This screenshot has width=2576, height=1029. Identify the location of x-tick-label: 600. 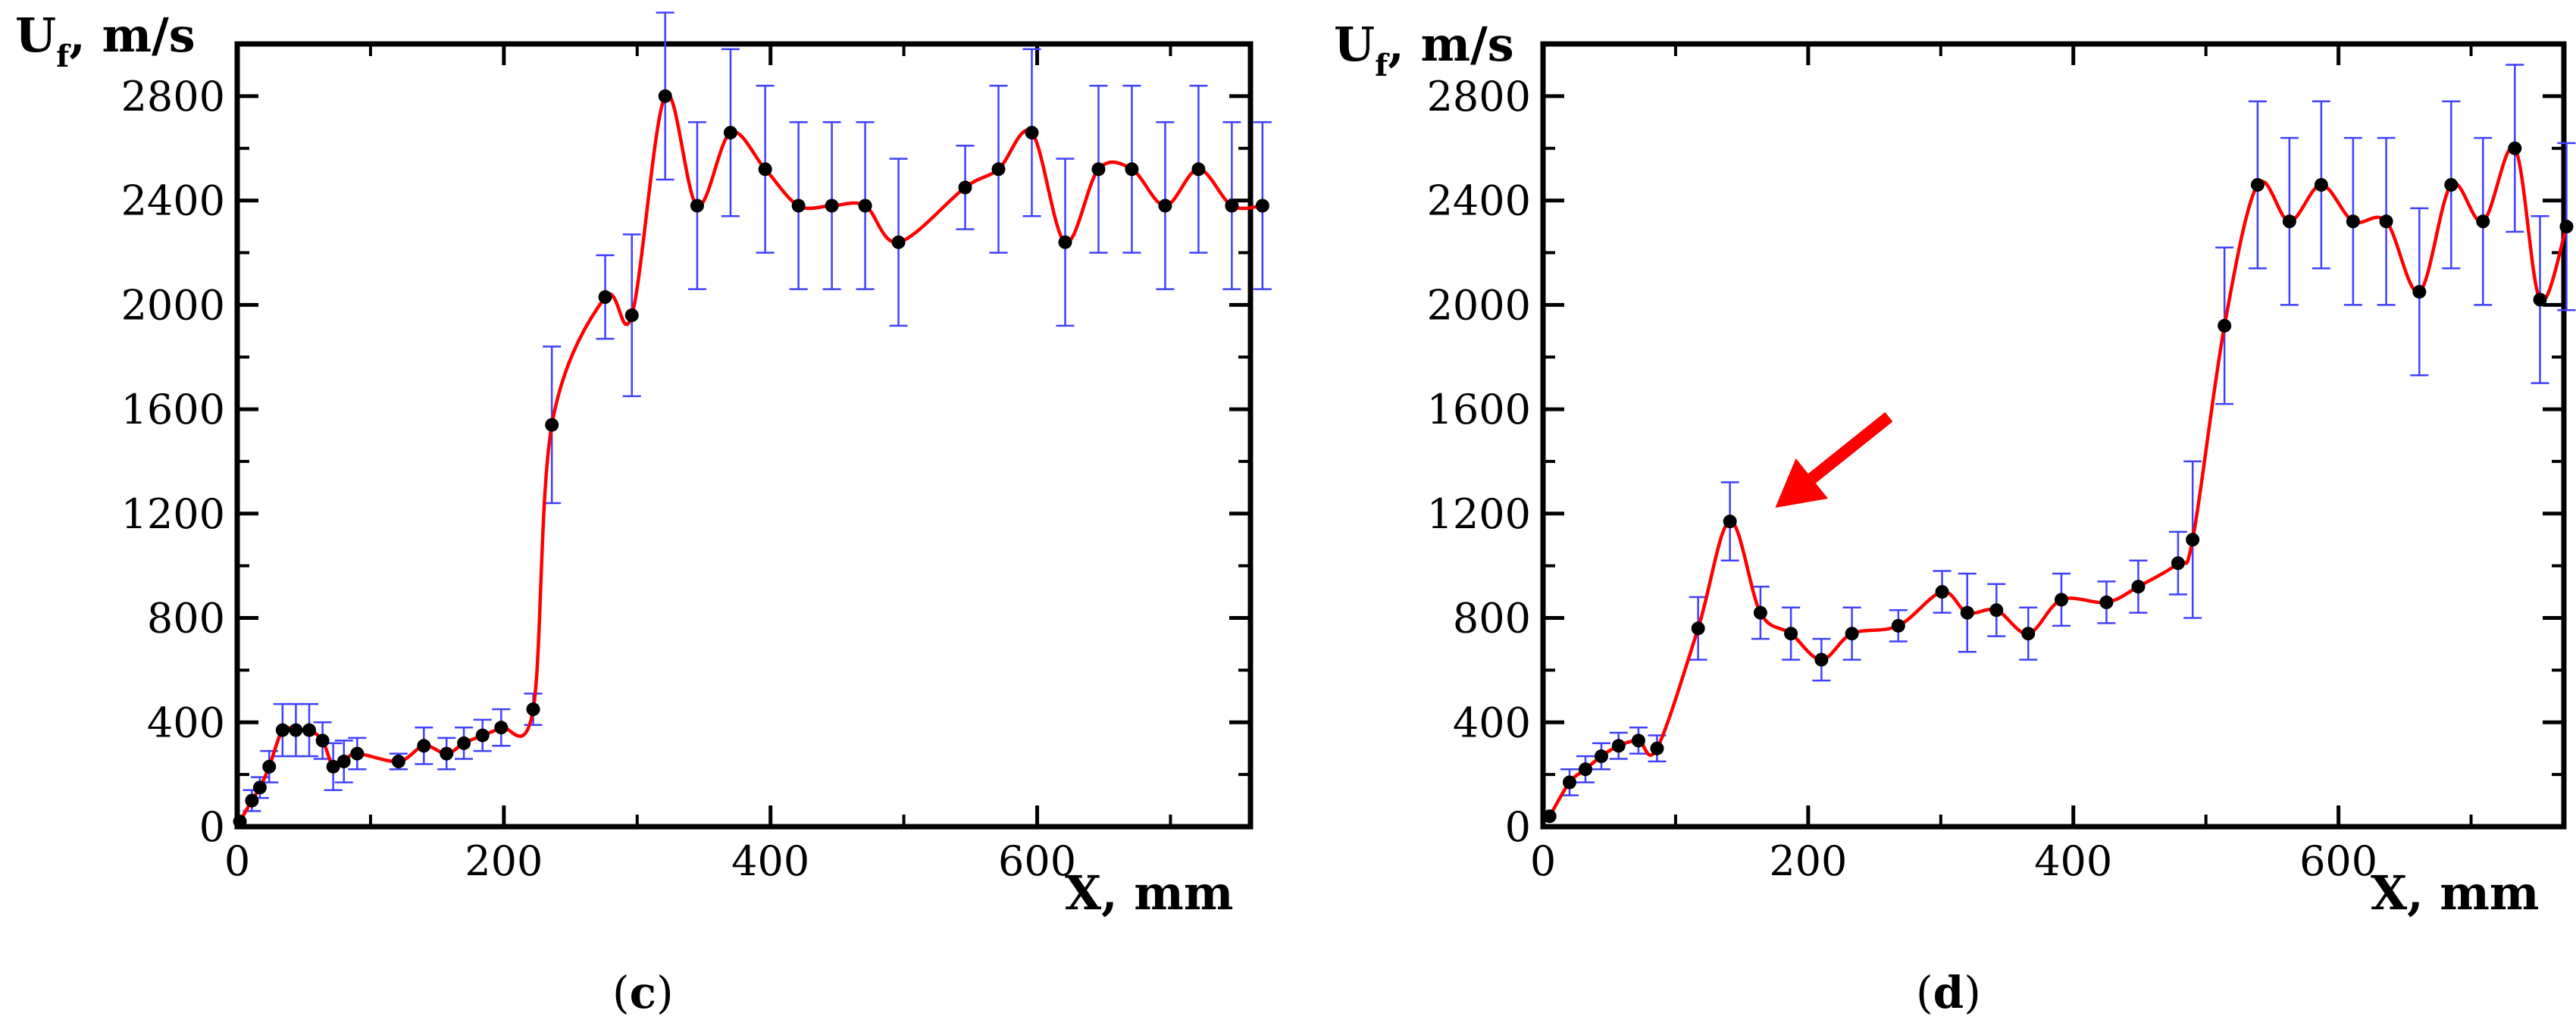
(2338, 861).